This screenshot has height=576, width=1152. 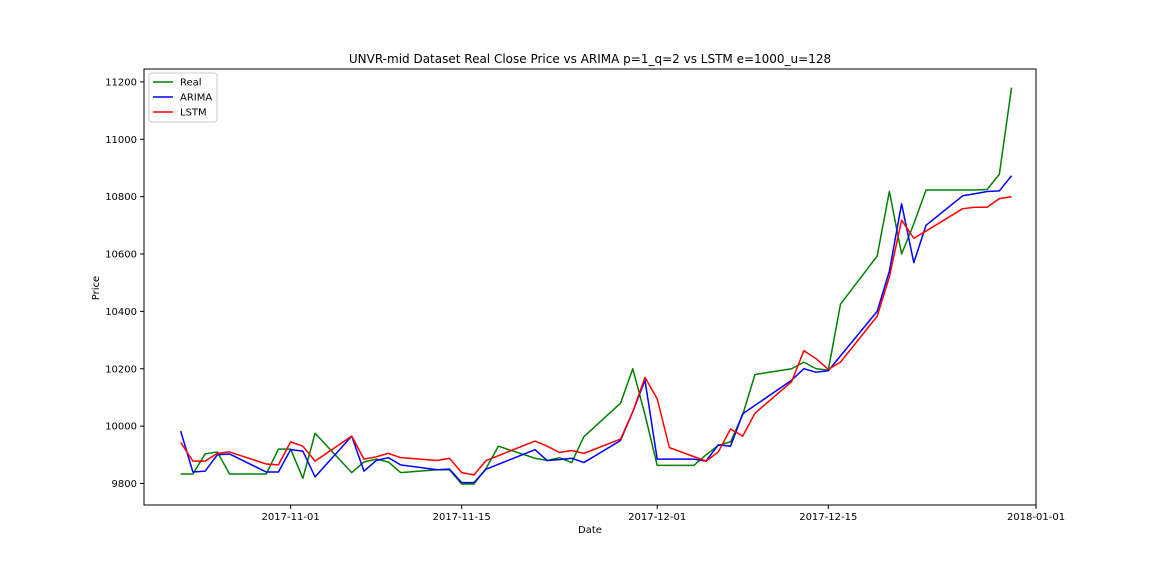 I want to click on y-tick-label: 10800, so click(x=121, y=197).